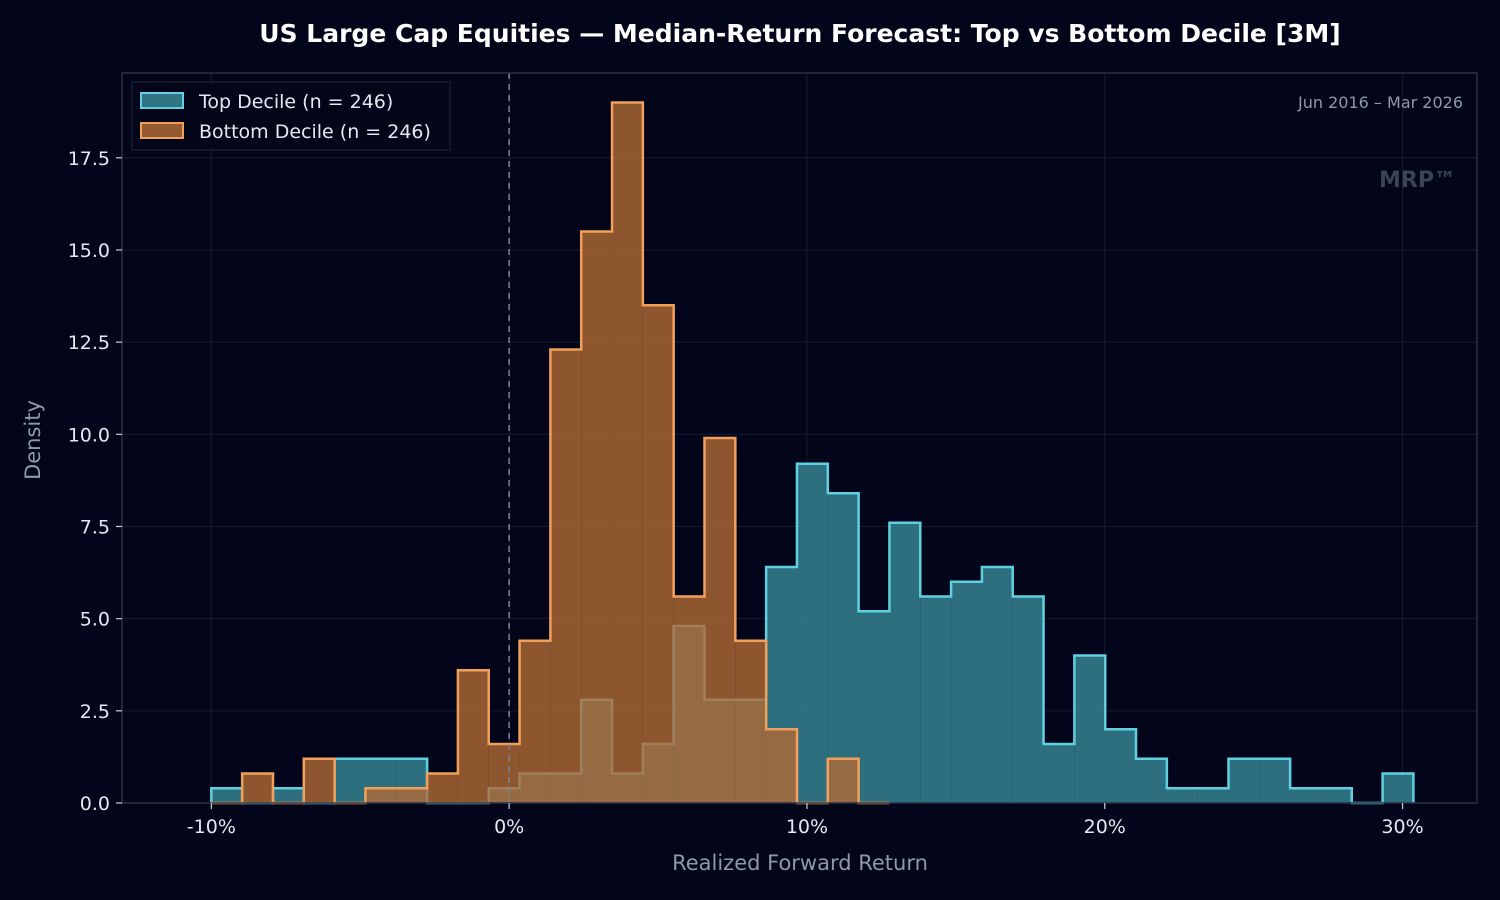 Image resolution: width=1500 pixels, height=900 pixels. I want to click on x-tick-label: 10%, so click(807, 827).